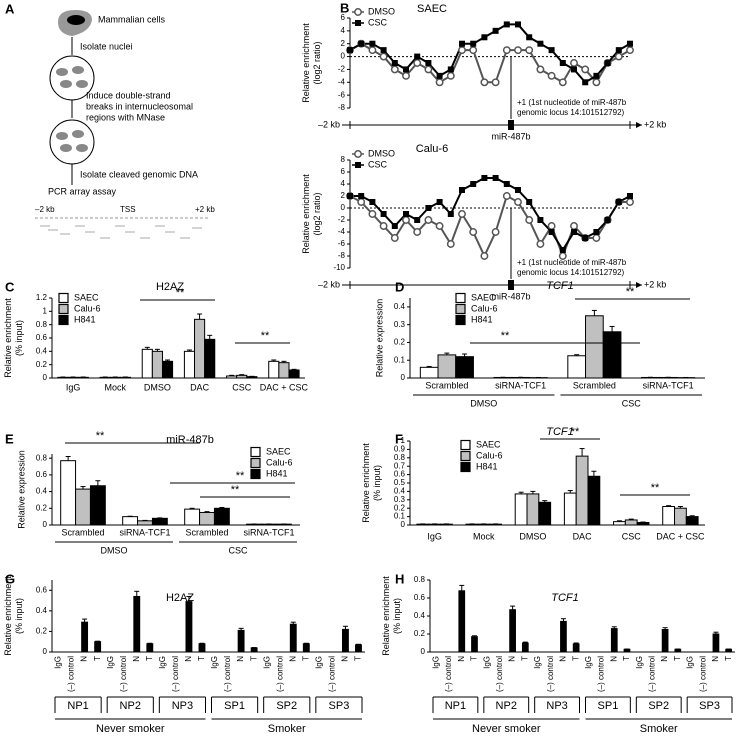  Describe the element at coordinates (157, 387) in the screenshot. I see `x-tick-label: DMSO` at that location.